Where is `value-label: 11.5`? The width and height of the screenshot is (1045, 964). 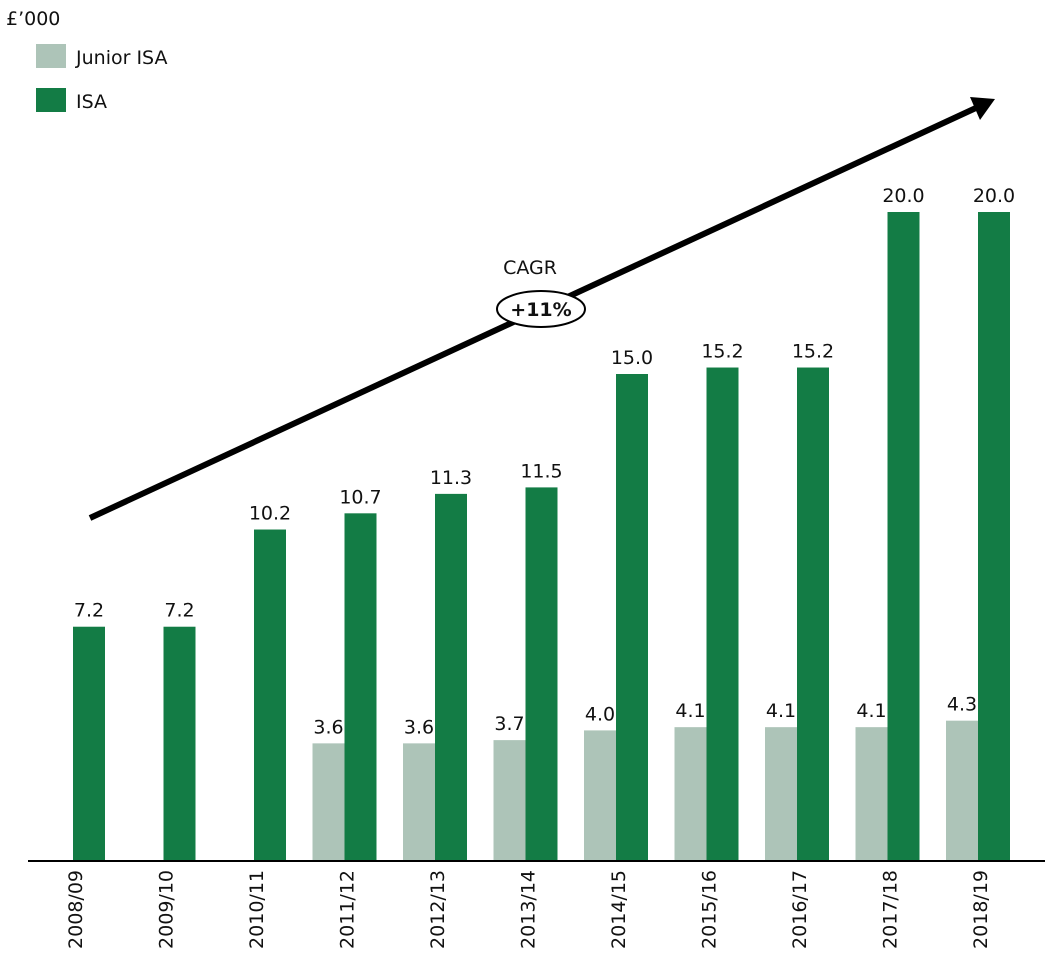
value-label: 11.5 is located at coordinates (541, 471).